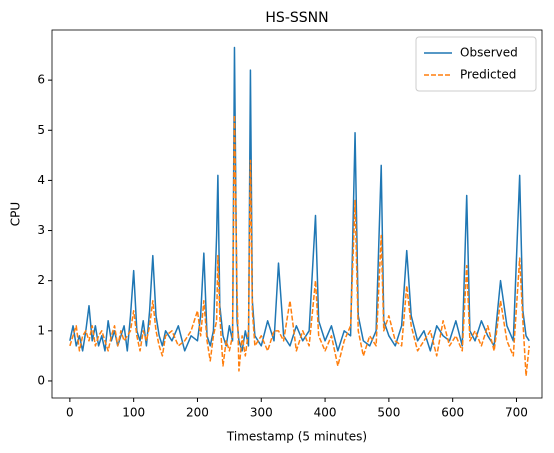 Image resolution: width=554 pixels, height=453 pixels. Describe the element at coordinates (16, 214) in the screenshot. I see `y-axis-label: CPU` at that location.